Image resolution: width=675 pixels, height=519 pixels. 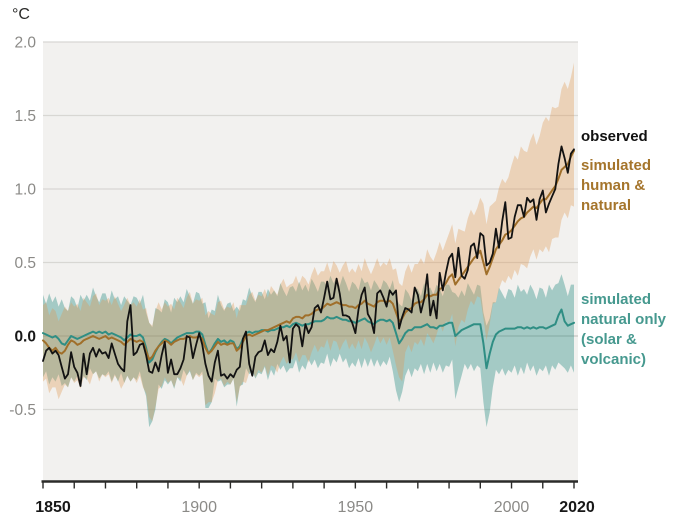 What do you see at coordinates (356, 507) in the screenshot?
I see `x-tick-label-1950: 1950` at bounding box center [356, 507].